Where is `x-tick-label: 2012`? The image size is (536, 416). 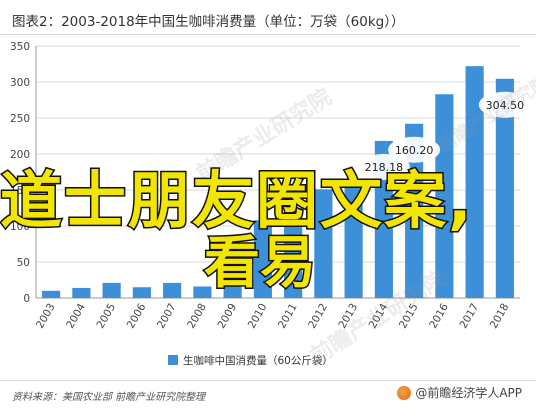
x-tick-label: 2012 is located at coordinates (318, 316).